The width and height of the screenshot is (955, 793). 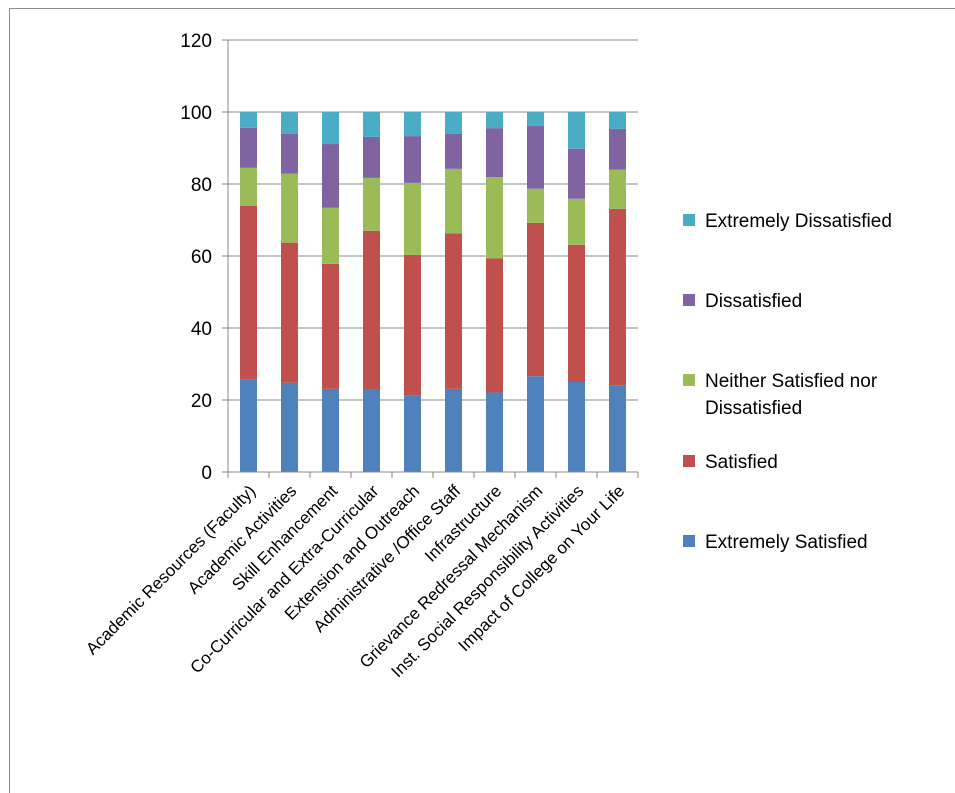 I want to click on y-tick-label: 40, so click(x=201, y=329).